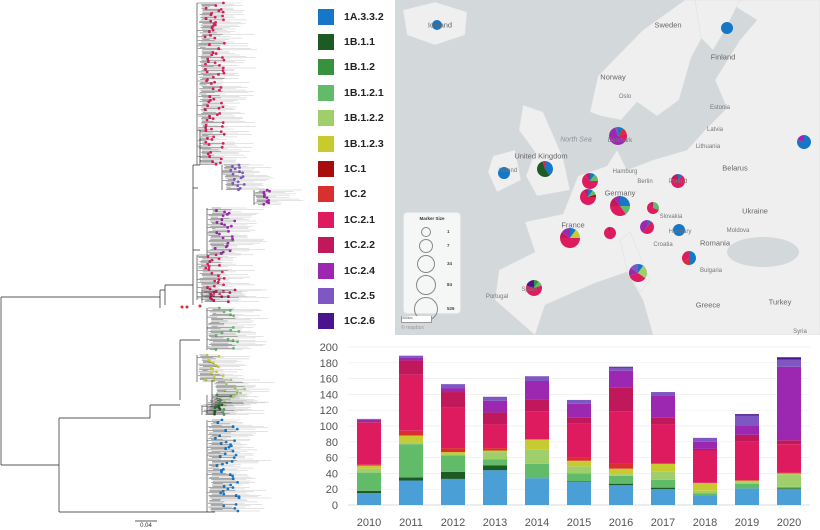 Image resolution: width=820 pixels, height=530 pixels. What do you see at coordinates (357, 168) in the screenshot?
I see `legend-item: 1C.1` at bounding box center [357, 168].